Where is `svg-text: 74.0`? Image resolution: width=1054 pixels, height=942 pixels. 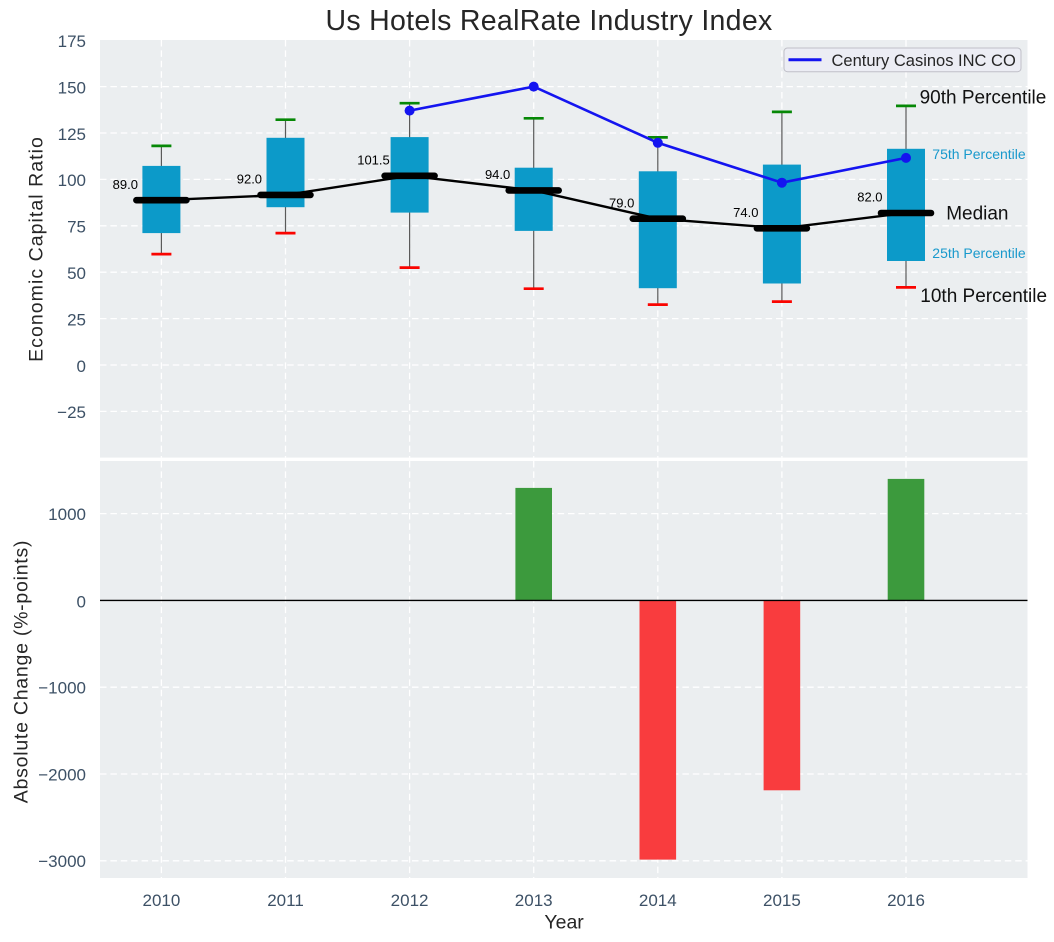
svg-text: 74.0 is located at coordinates (745, 212).